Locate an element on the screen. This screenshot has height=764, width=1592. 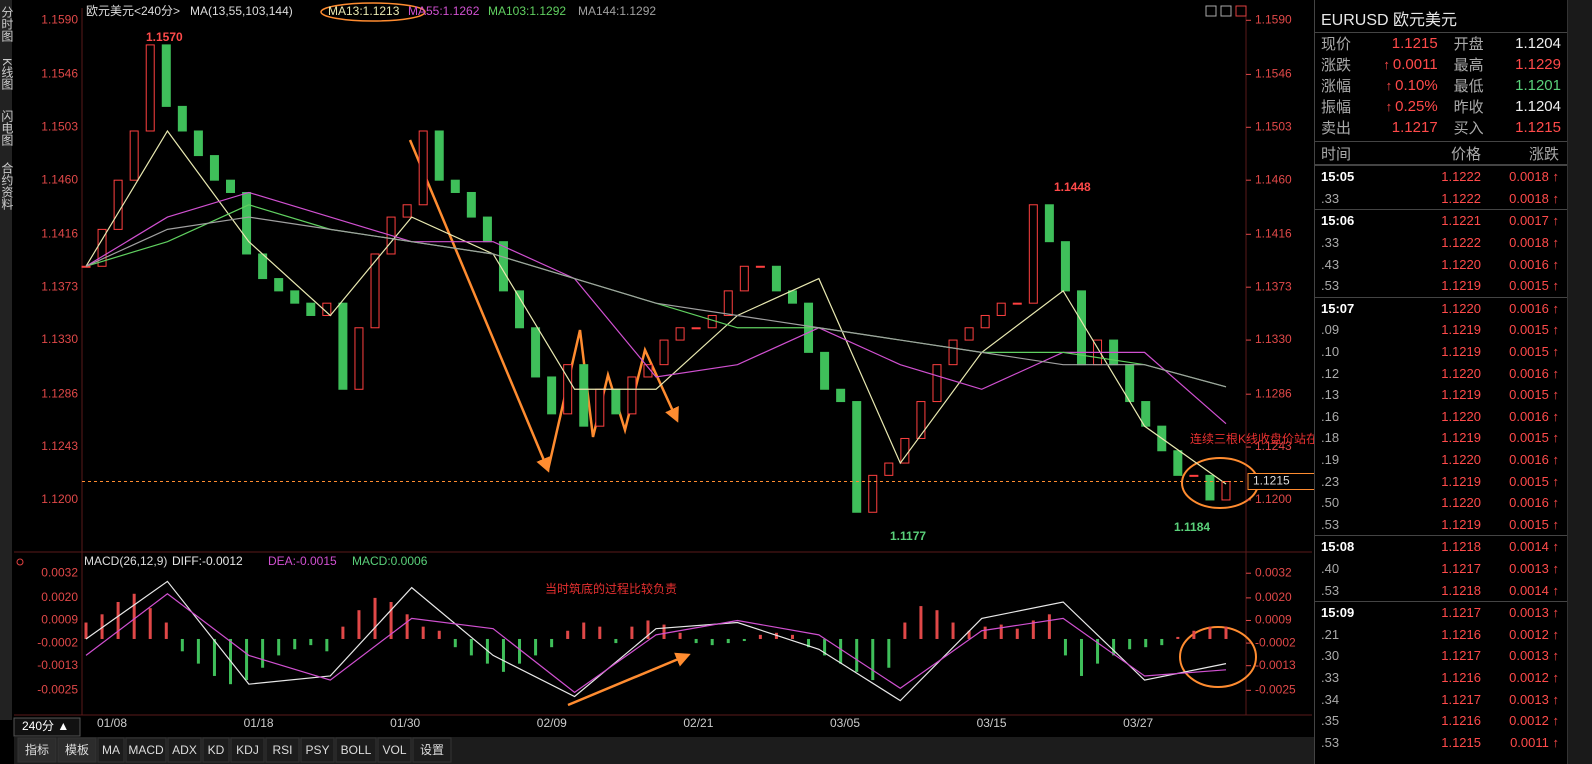
tab: ADX is located at coordinates (184, 750).